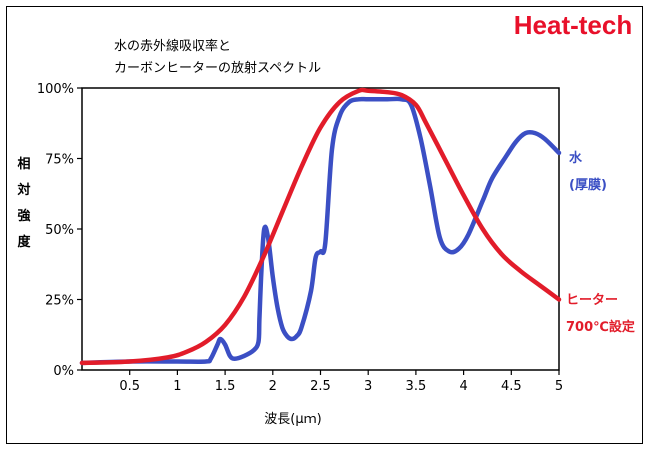 This screenshot has height=450, width=649. What do you see at coordinates (23, 190) in the screenshot?
I see `y-axis-label-char-2: 対` at bounding box center [23, 190].